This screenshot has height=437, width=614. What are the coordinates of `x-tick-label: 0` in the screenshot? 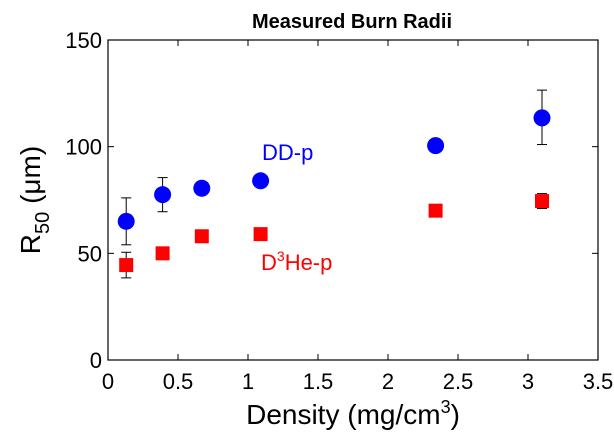 It's located at (108, 381).